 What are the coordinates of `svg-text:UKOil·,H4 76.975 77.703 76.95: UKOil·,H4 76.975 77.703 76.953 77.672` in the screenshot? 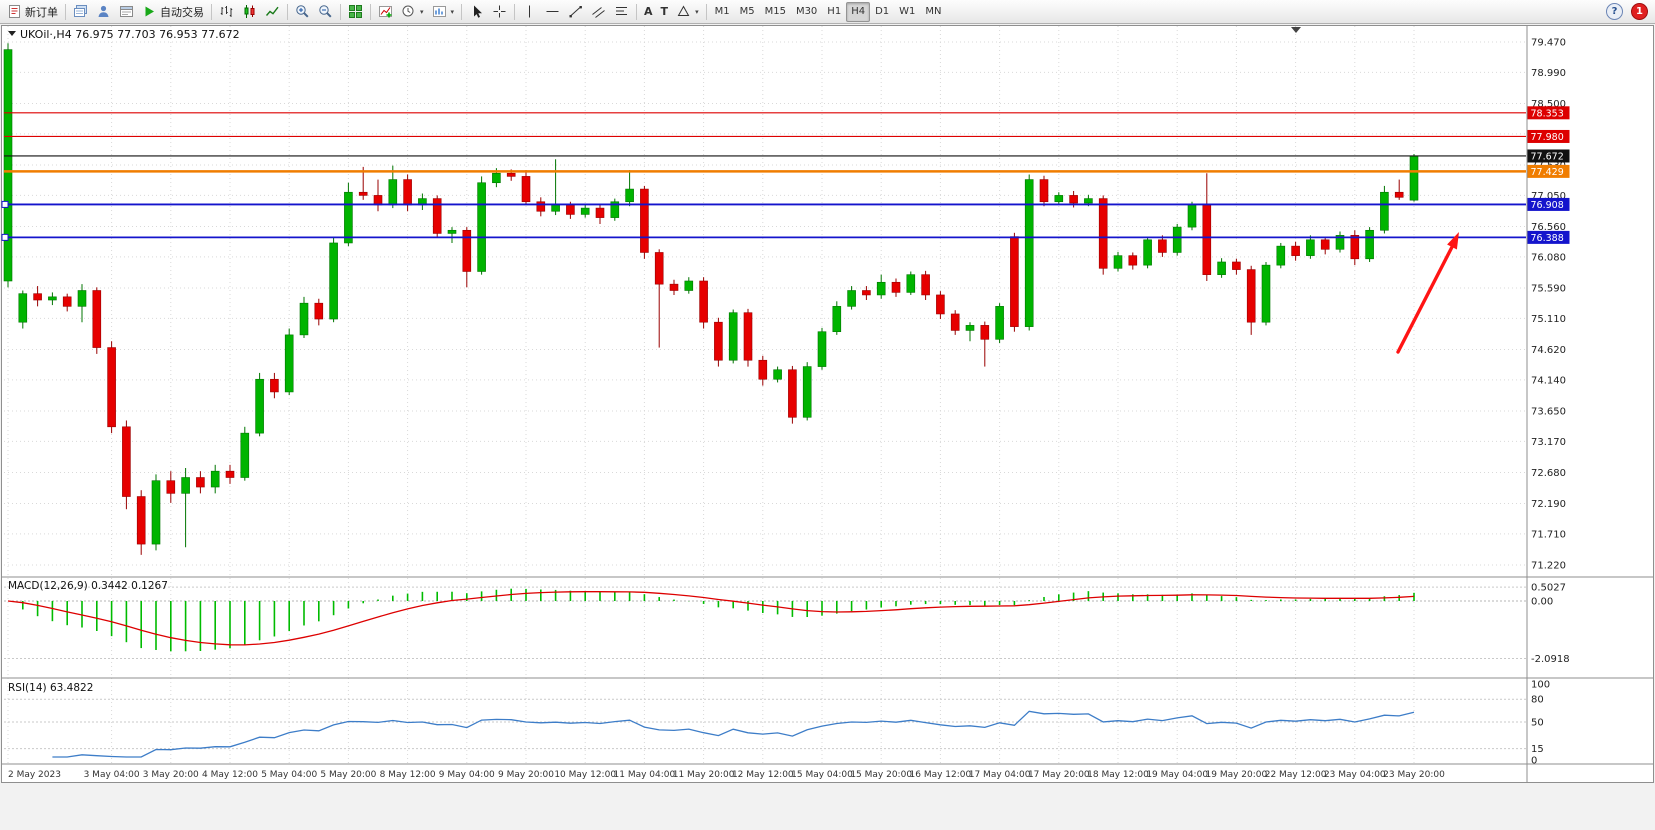 It's located at (130, 34).